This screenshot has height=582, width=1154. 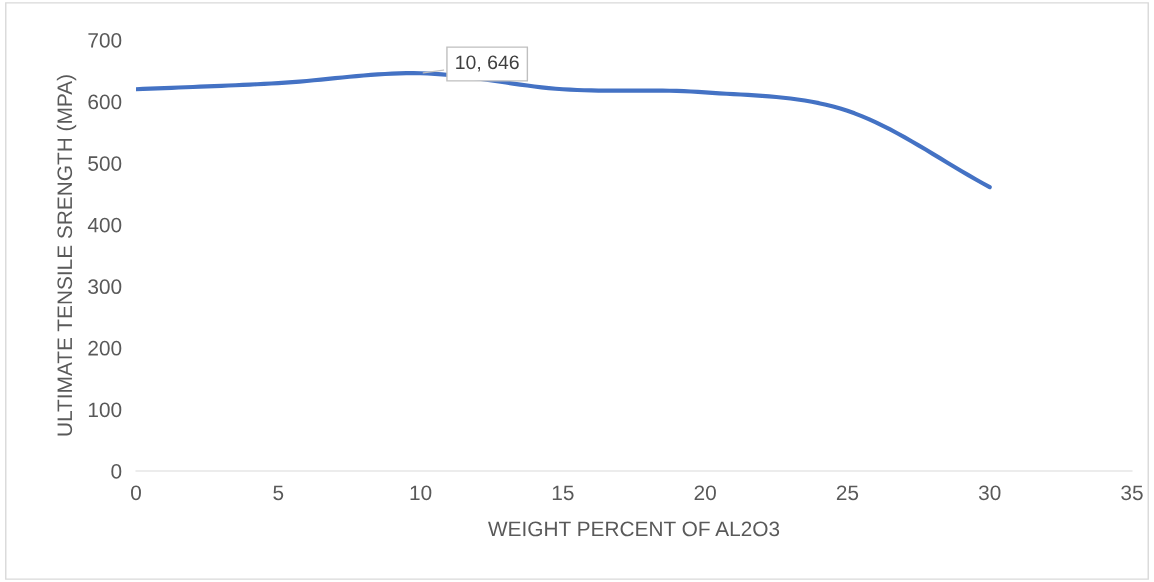 What do you see at coordinates (847, 493) in the screenshot?
I see `x-tick-label: 25` at bounding box center [847, 493].